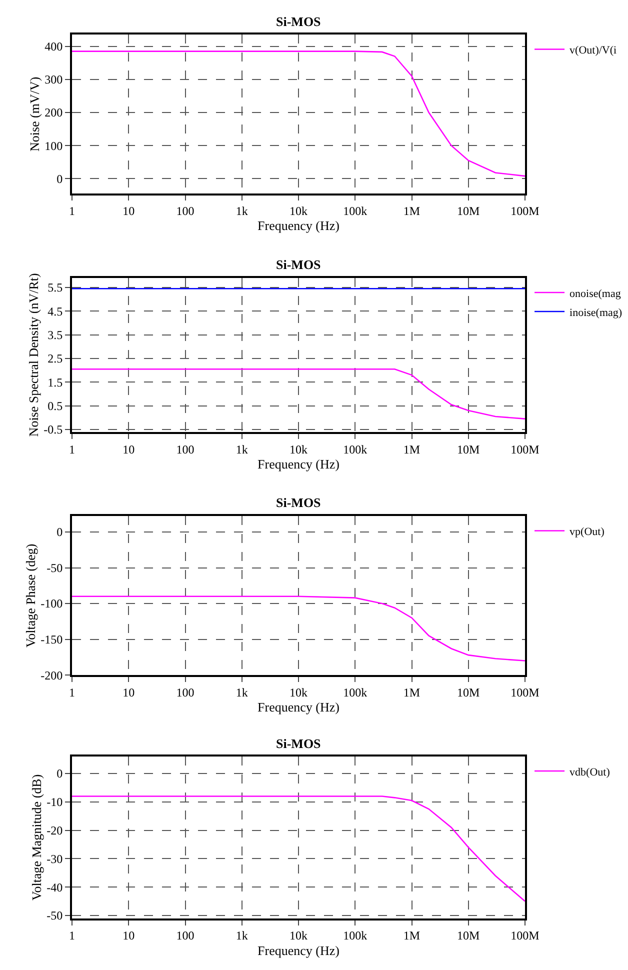 Image resolution: width=628 pixels, height=970 pixels. I want to click on y-axis-title: Voltage Magnitude (dB), so click(36, 837).